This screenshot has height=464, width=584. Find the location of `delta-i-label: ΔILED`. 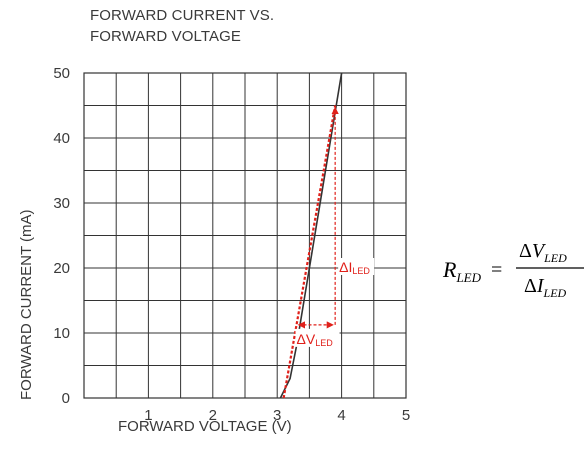

delta-i-label: ΔILED is located at coordinates (354, 267).